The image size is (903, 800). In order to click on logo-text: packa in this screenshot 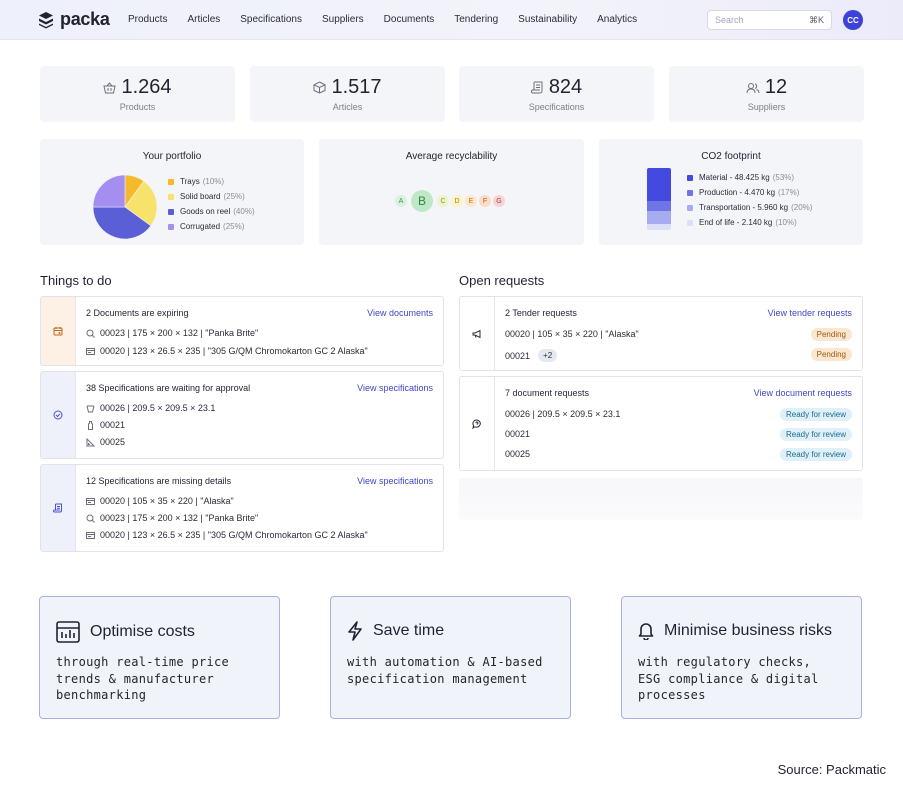, I will do `click(85, 19)`.